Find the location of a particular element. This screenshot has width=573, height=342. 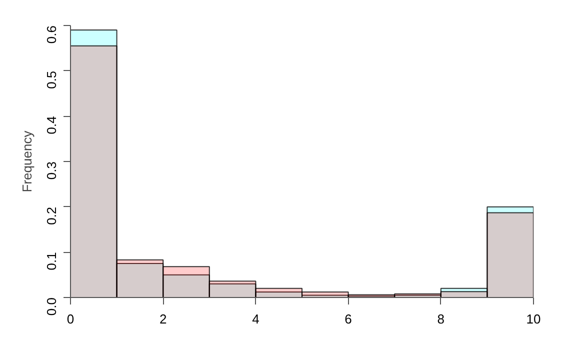

y-tick-label: 0.4 is located at coordinates (51, 125).